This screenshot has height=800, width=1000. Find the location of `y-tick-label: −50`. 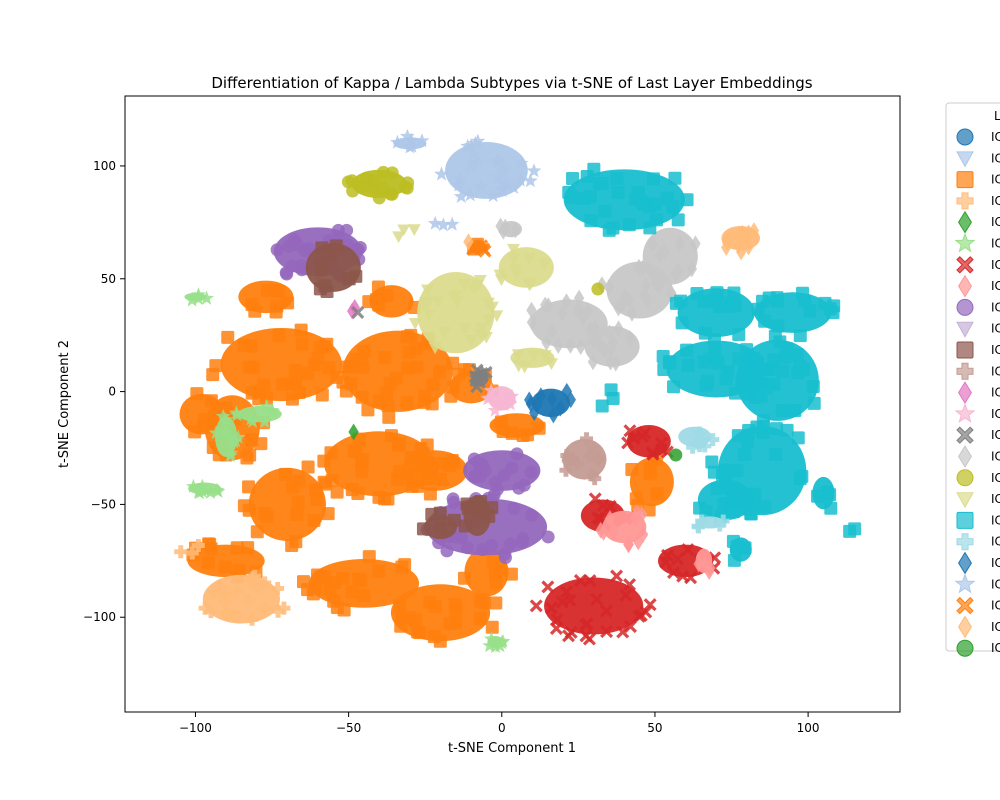

y-tick-label: −50 is located at coordinates (103, 504).